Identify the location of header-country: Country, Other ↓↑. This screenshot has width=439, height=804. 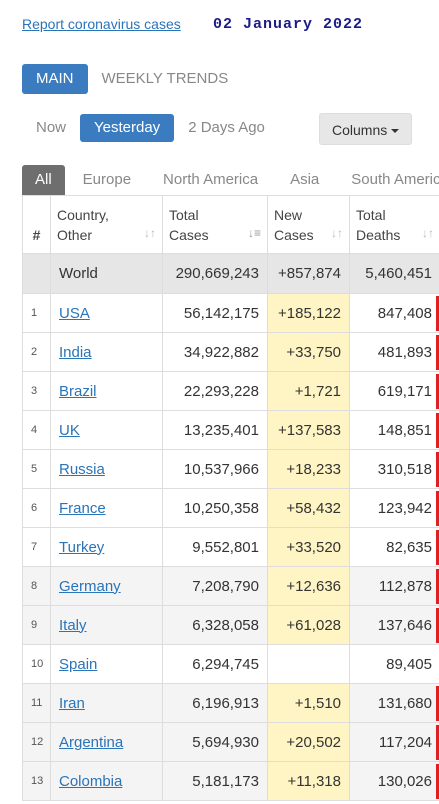
(106, 224).